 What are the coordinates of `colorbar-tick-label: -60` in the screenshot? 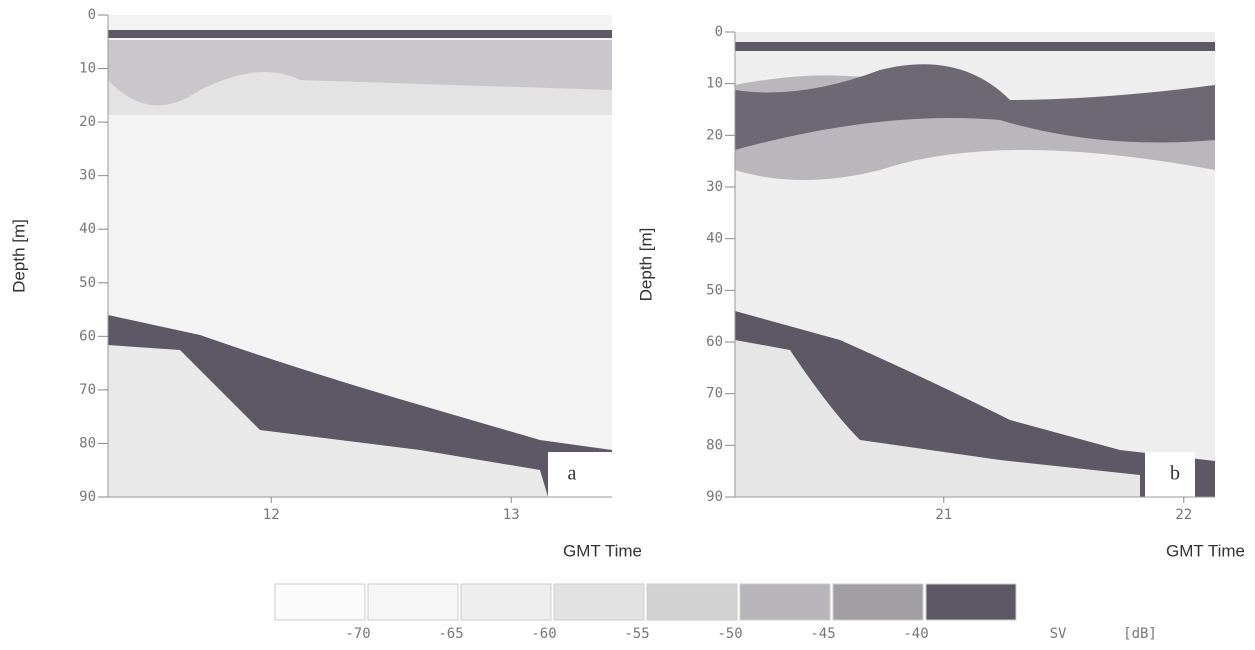 It's located at (543, 634).